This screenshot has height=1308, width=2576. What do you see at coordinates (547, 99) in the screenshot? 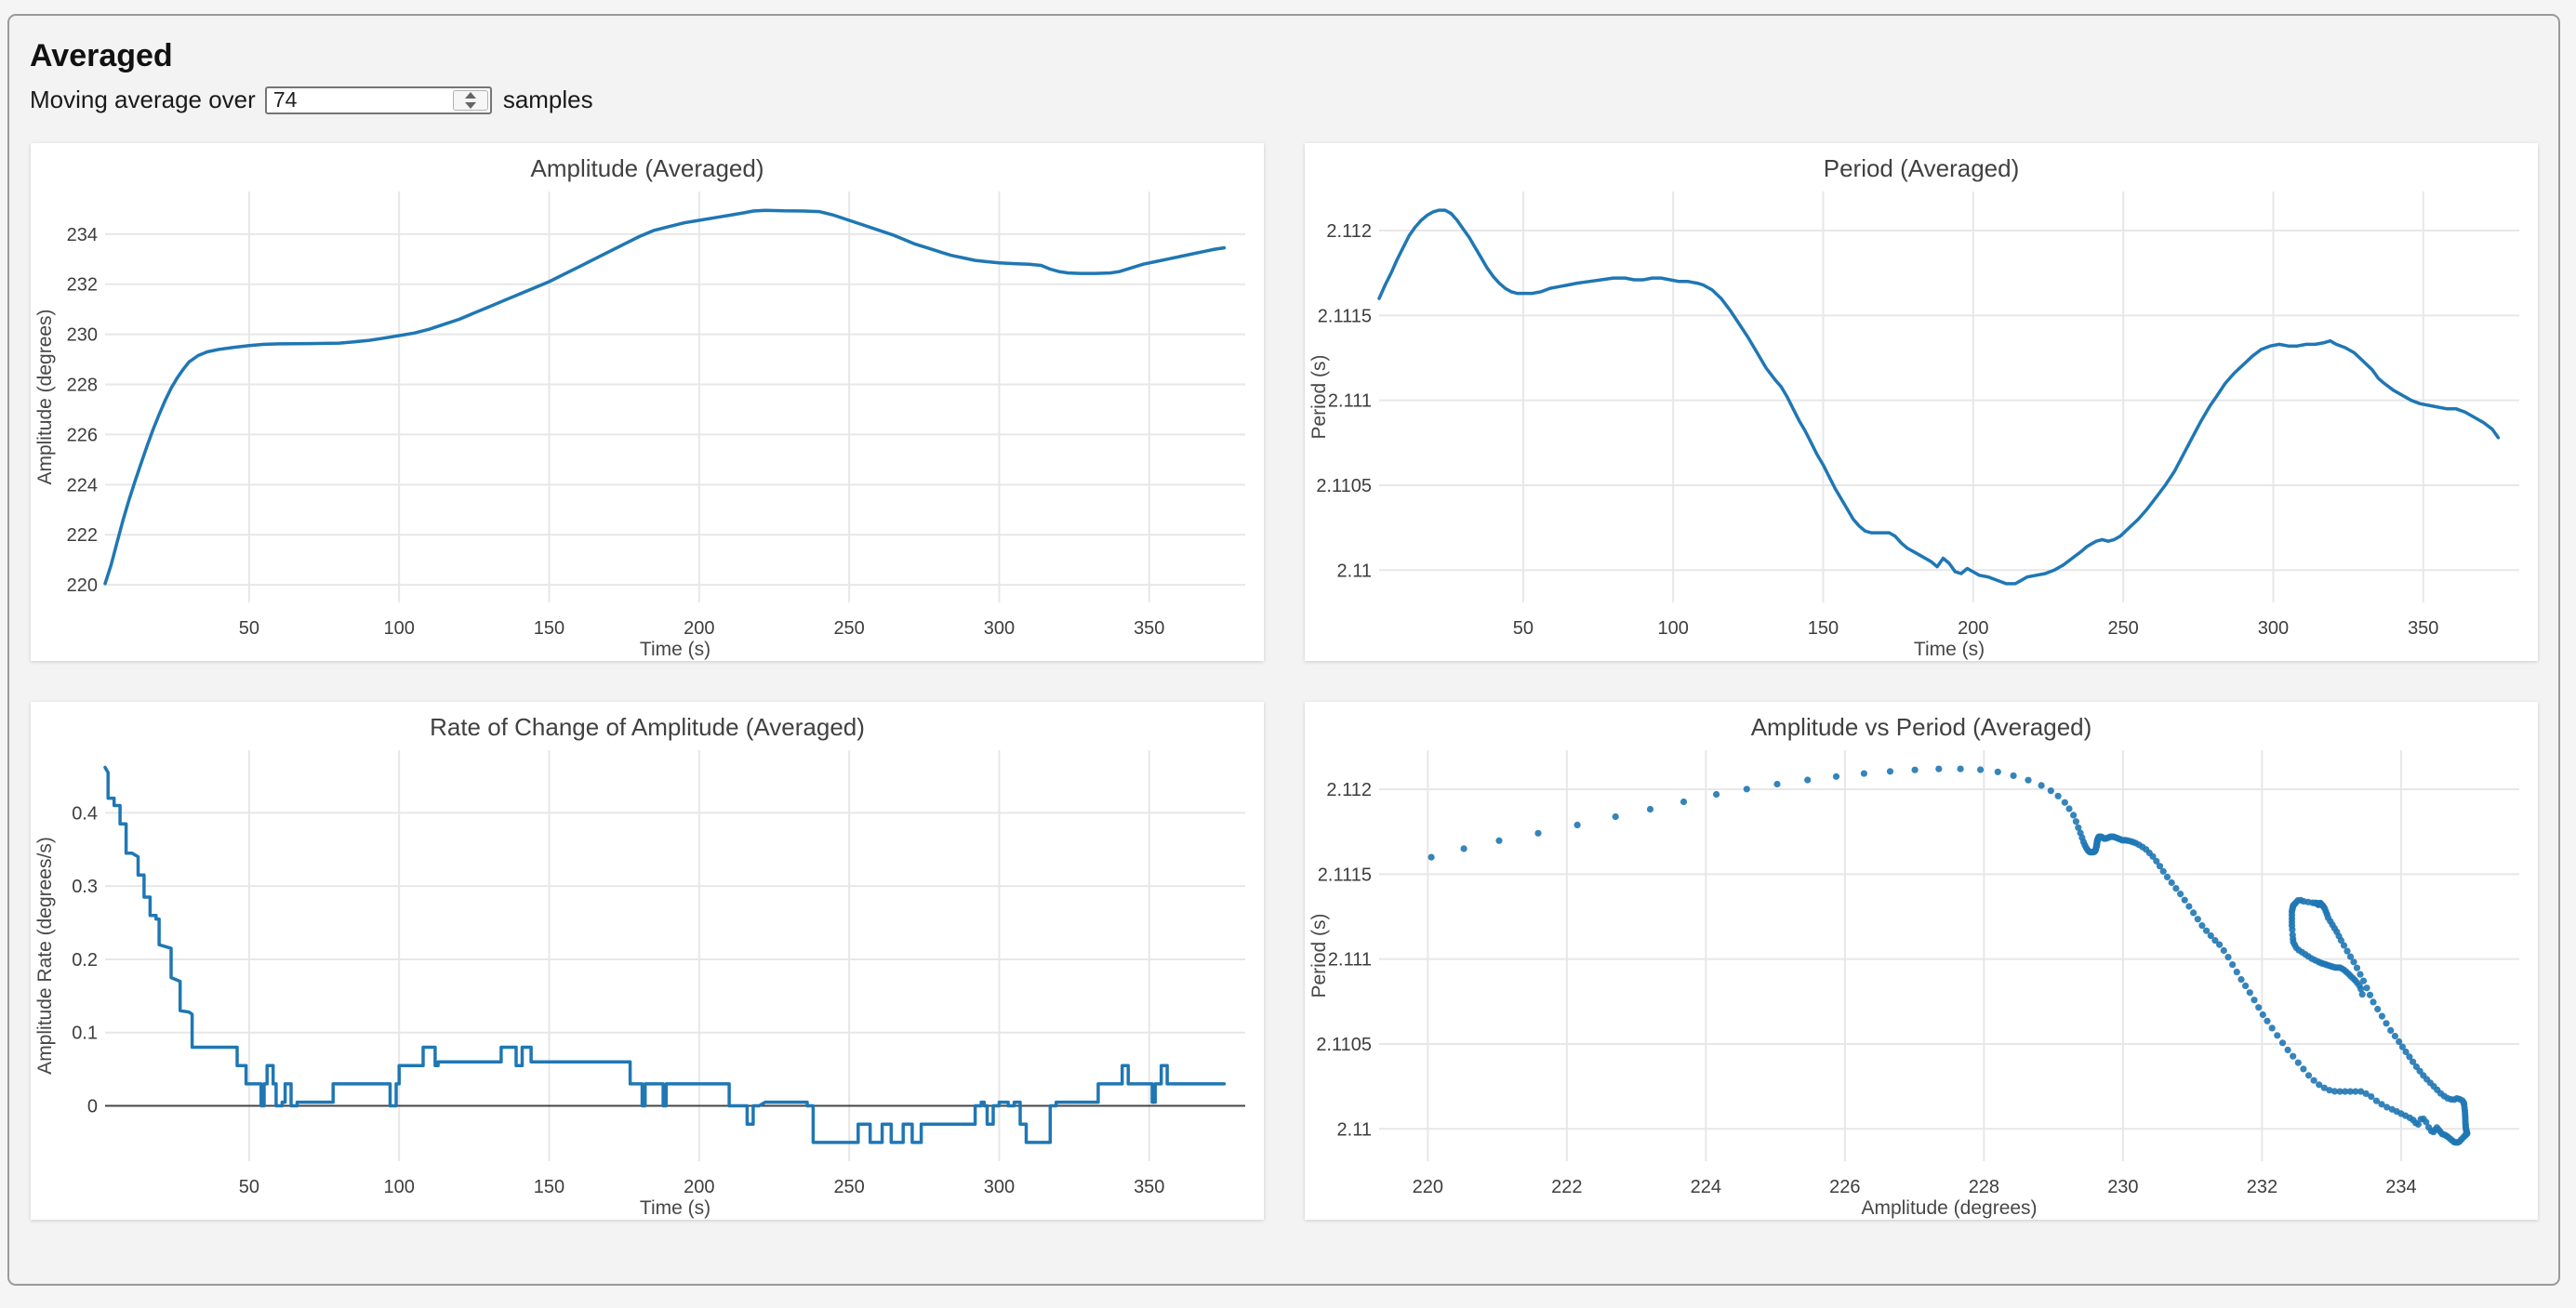
I see `samples-suffix-label: samples` at bounding box center [547, 99].